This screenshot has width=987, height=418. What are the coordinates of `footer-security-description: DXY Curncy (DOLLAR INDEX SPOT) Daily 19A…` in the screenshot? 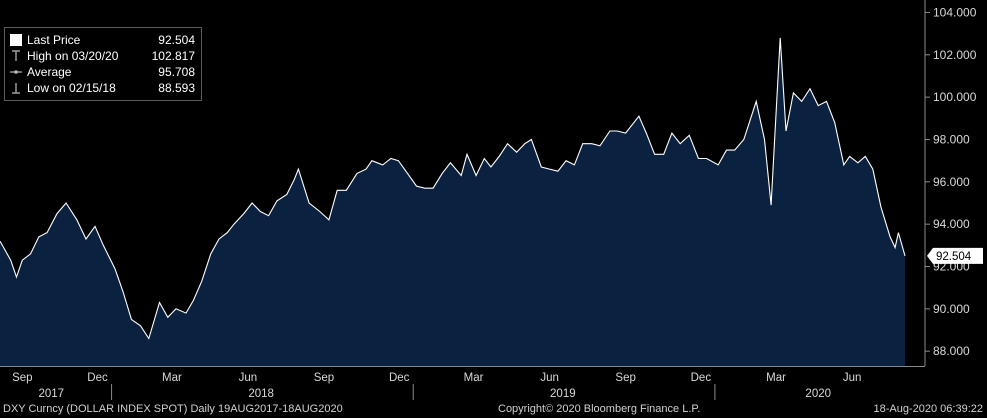 It's located at (173, 409).